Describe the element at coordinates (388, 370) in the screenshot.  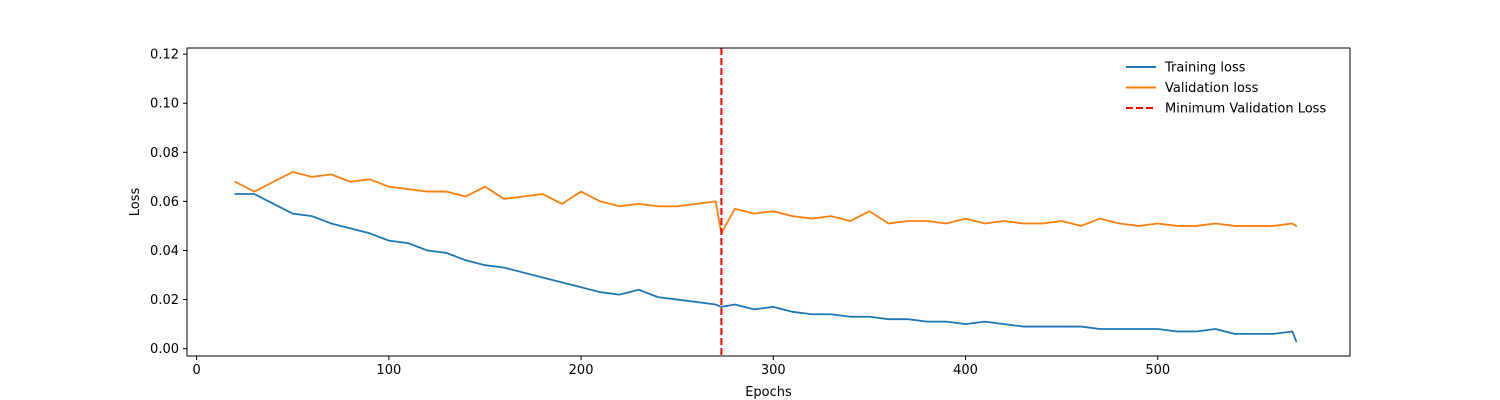
I see `x-tick-label: 100` at that location.